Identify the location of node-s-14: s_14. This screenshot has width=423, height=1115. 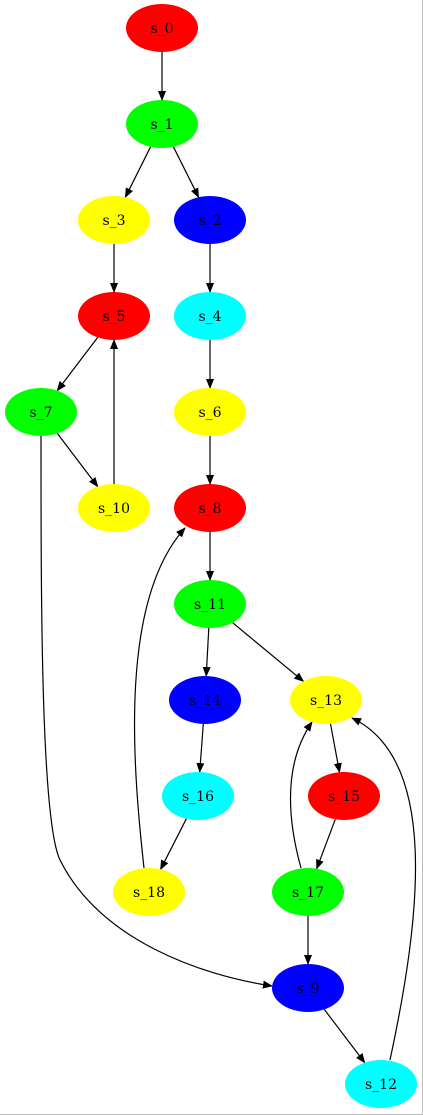
(205, 700).